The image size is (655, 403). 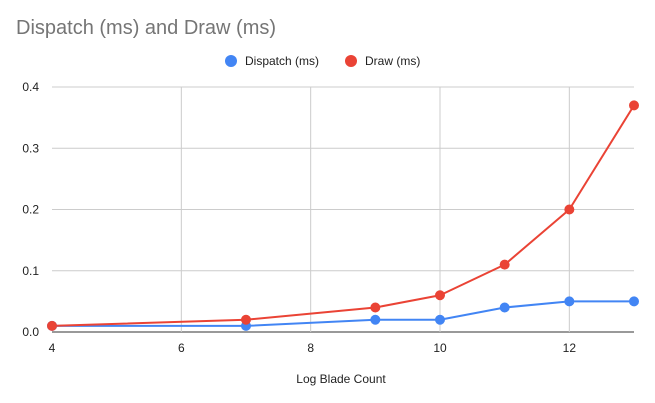 I want to click on legend-label-dispatch: Dispatch (ms), so click(x=282, y=61).